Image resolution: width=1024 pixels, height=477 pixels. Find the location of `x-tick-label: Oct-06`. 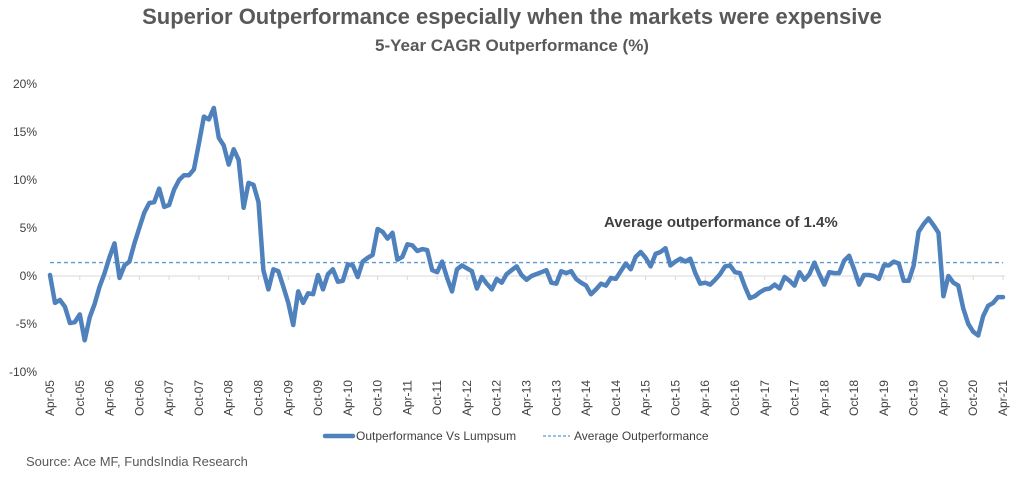

x-tick-label: Oct-06 is located at coordinates (139, 398).